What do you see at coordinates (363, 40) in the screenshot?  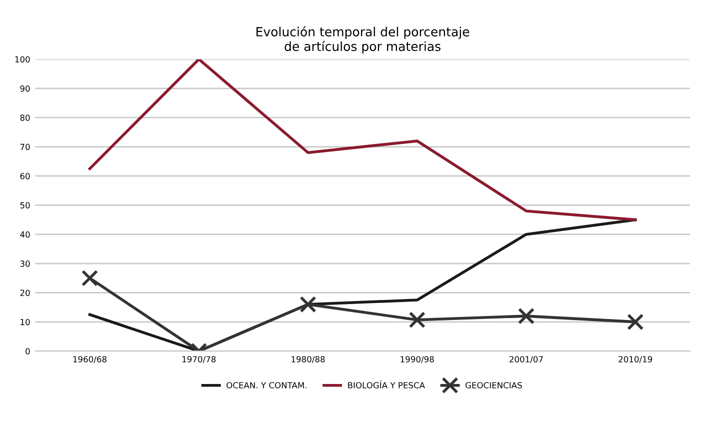 I see `chart-title: Evolución temporal del porcentaje de artículos por materias` at bounding box center [363, 40].